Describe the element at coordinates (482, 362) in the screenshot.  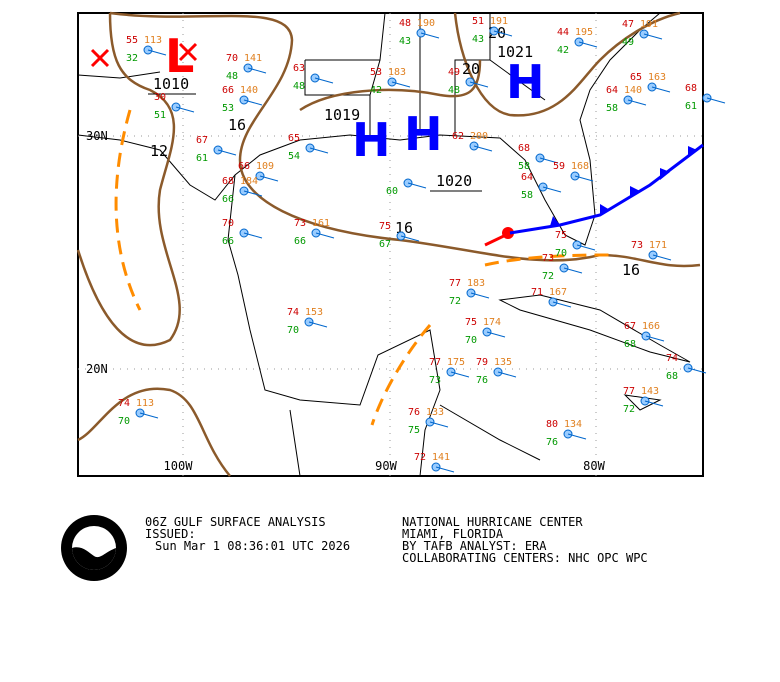
I see `temperature: 79` at that location.